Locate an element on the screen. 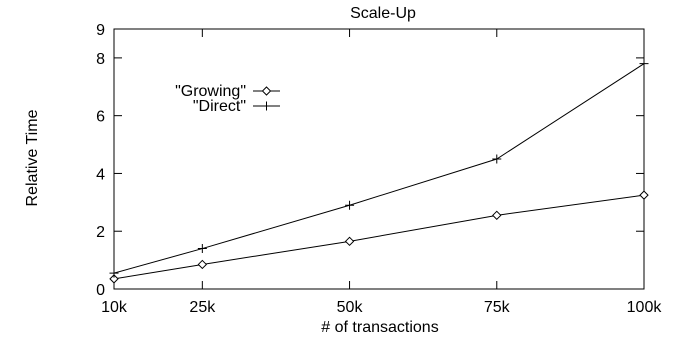 The height and width of the screenshot is (341, 680). legend-marker-direct is located at coordinates (266, 106).